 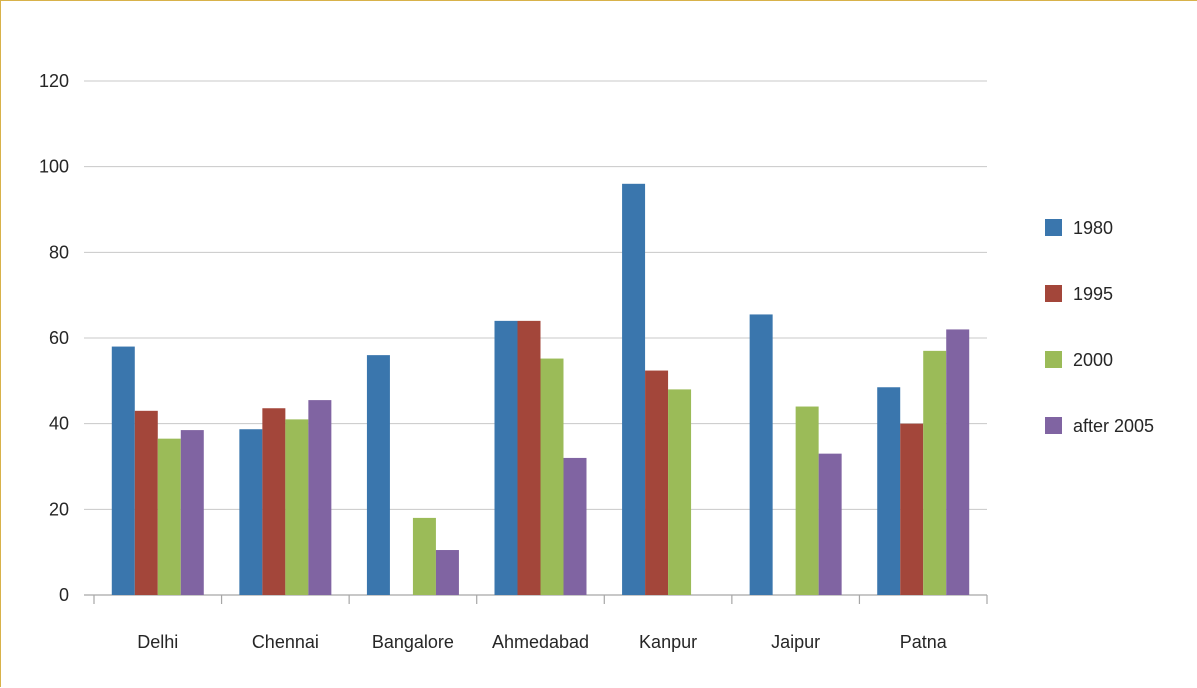 What do you see at coordinates (157, 642) in the screenshot?
I see `x-category-label: Delhi` at bounding box center [157, 642].